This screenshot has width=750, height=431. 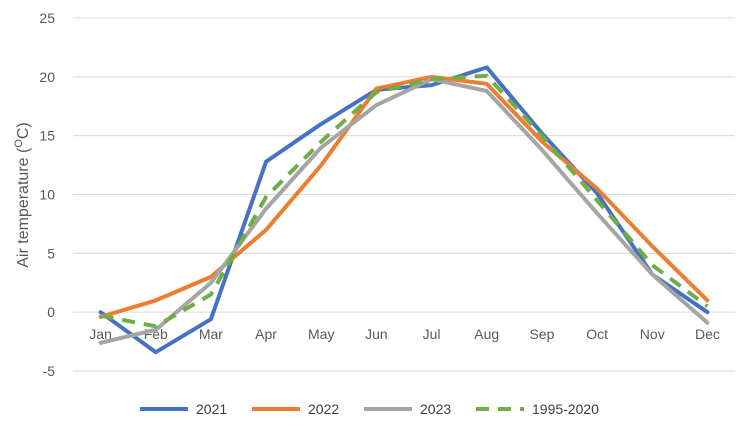 What do you see at coordinates (266, 334) in the screenshot?
I see `x-tick-label: Apr` at bounding box center [266, 334].